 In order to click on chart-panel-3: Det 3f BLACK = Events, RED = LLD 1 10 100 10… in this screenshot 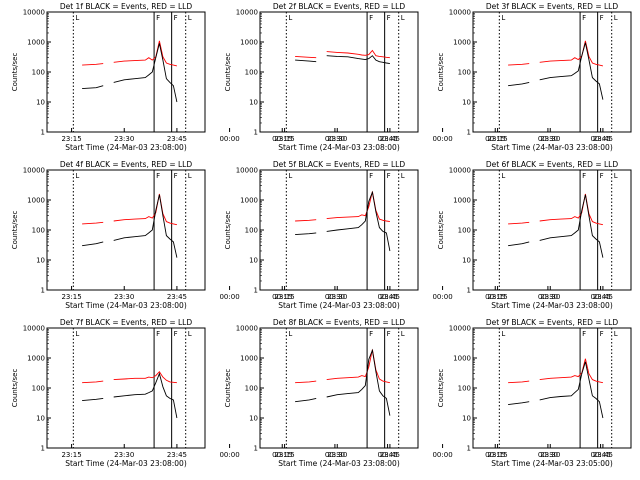, I will do `click(534, 77)`.